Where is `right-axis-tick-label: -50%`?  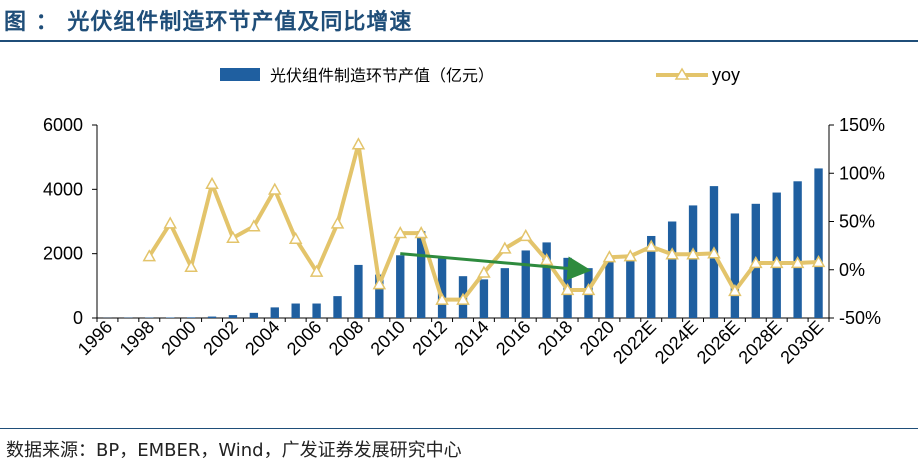 right-axis-tick-label: -50% is located at coordinates (860, 318).